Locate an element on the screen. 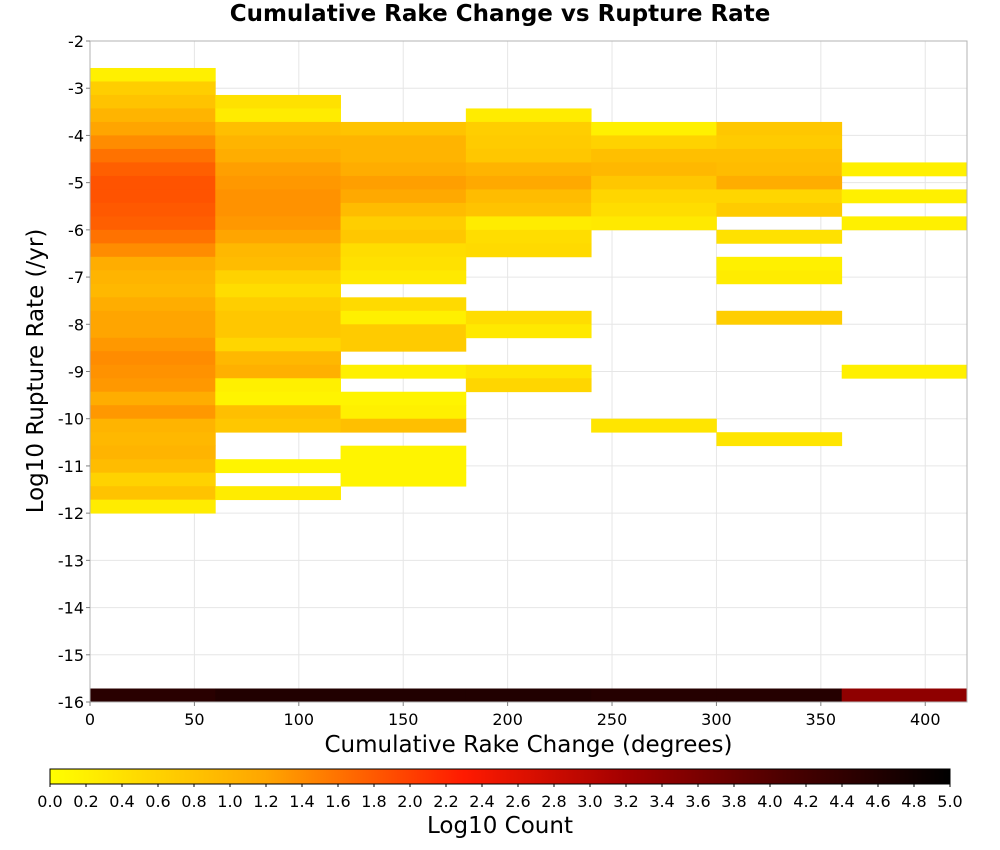 The width and height of the screenshot is (1000, 850). x-tick-label: 200 is located at coordinates (507, 719).